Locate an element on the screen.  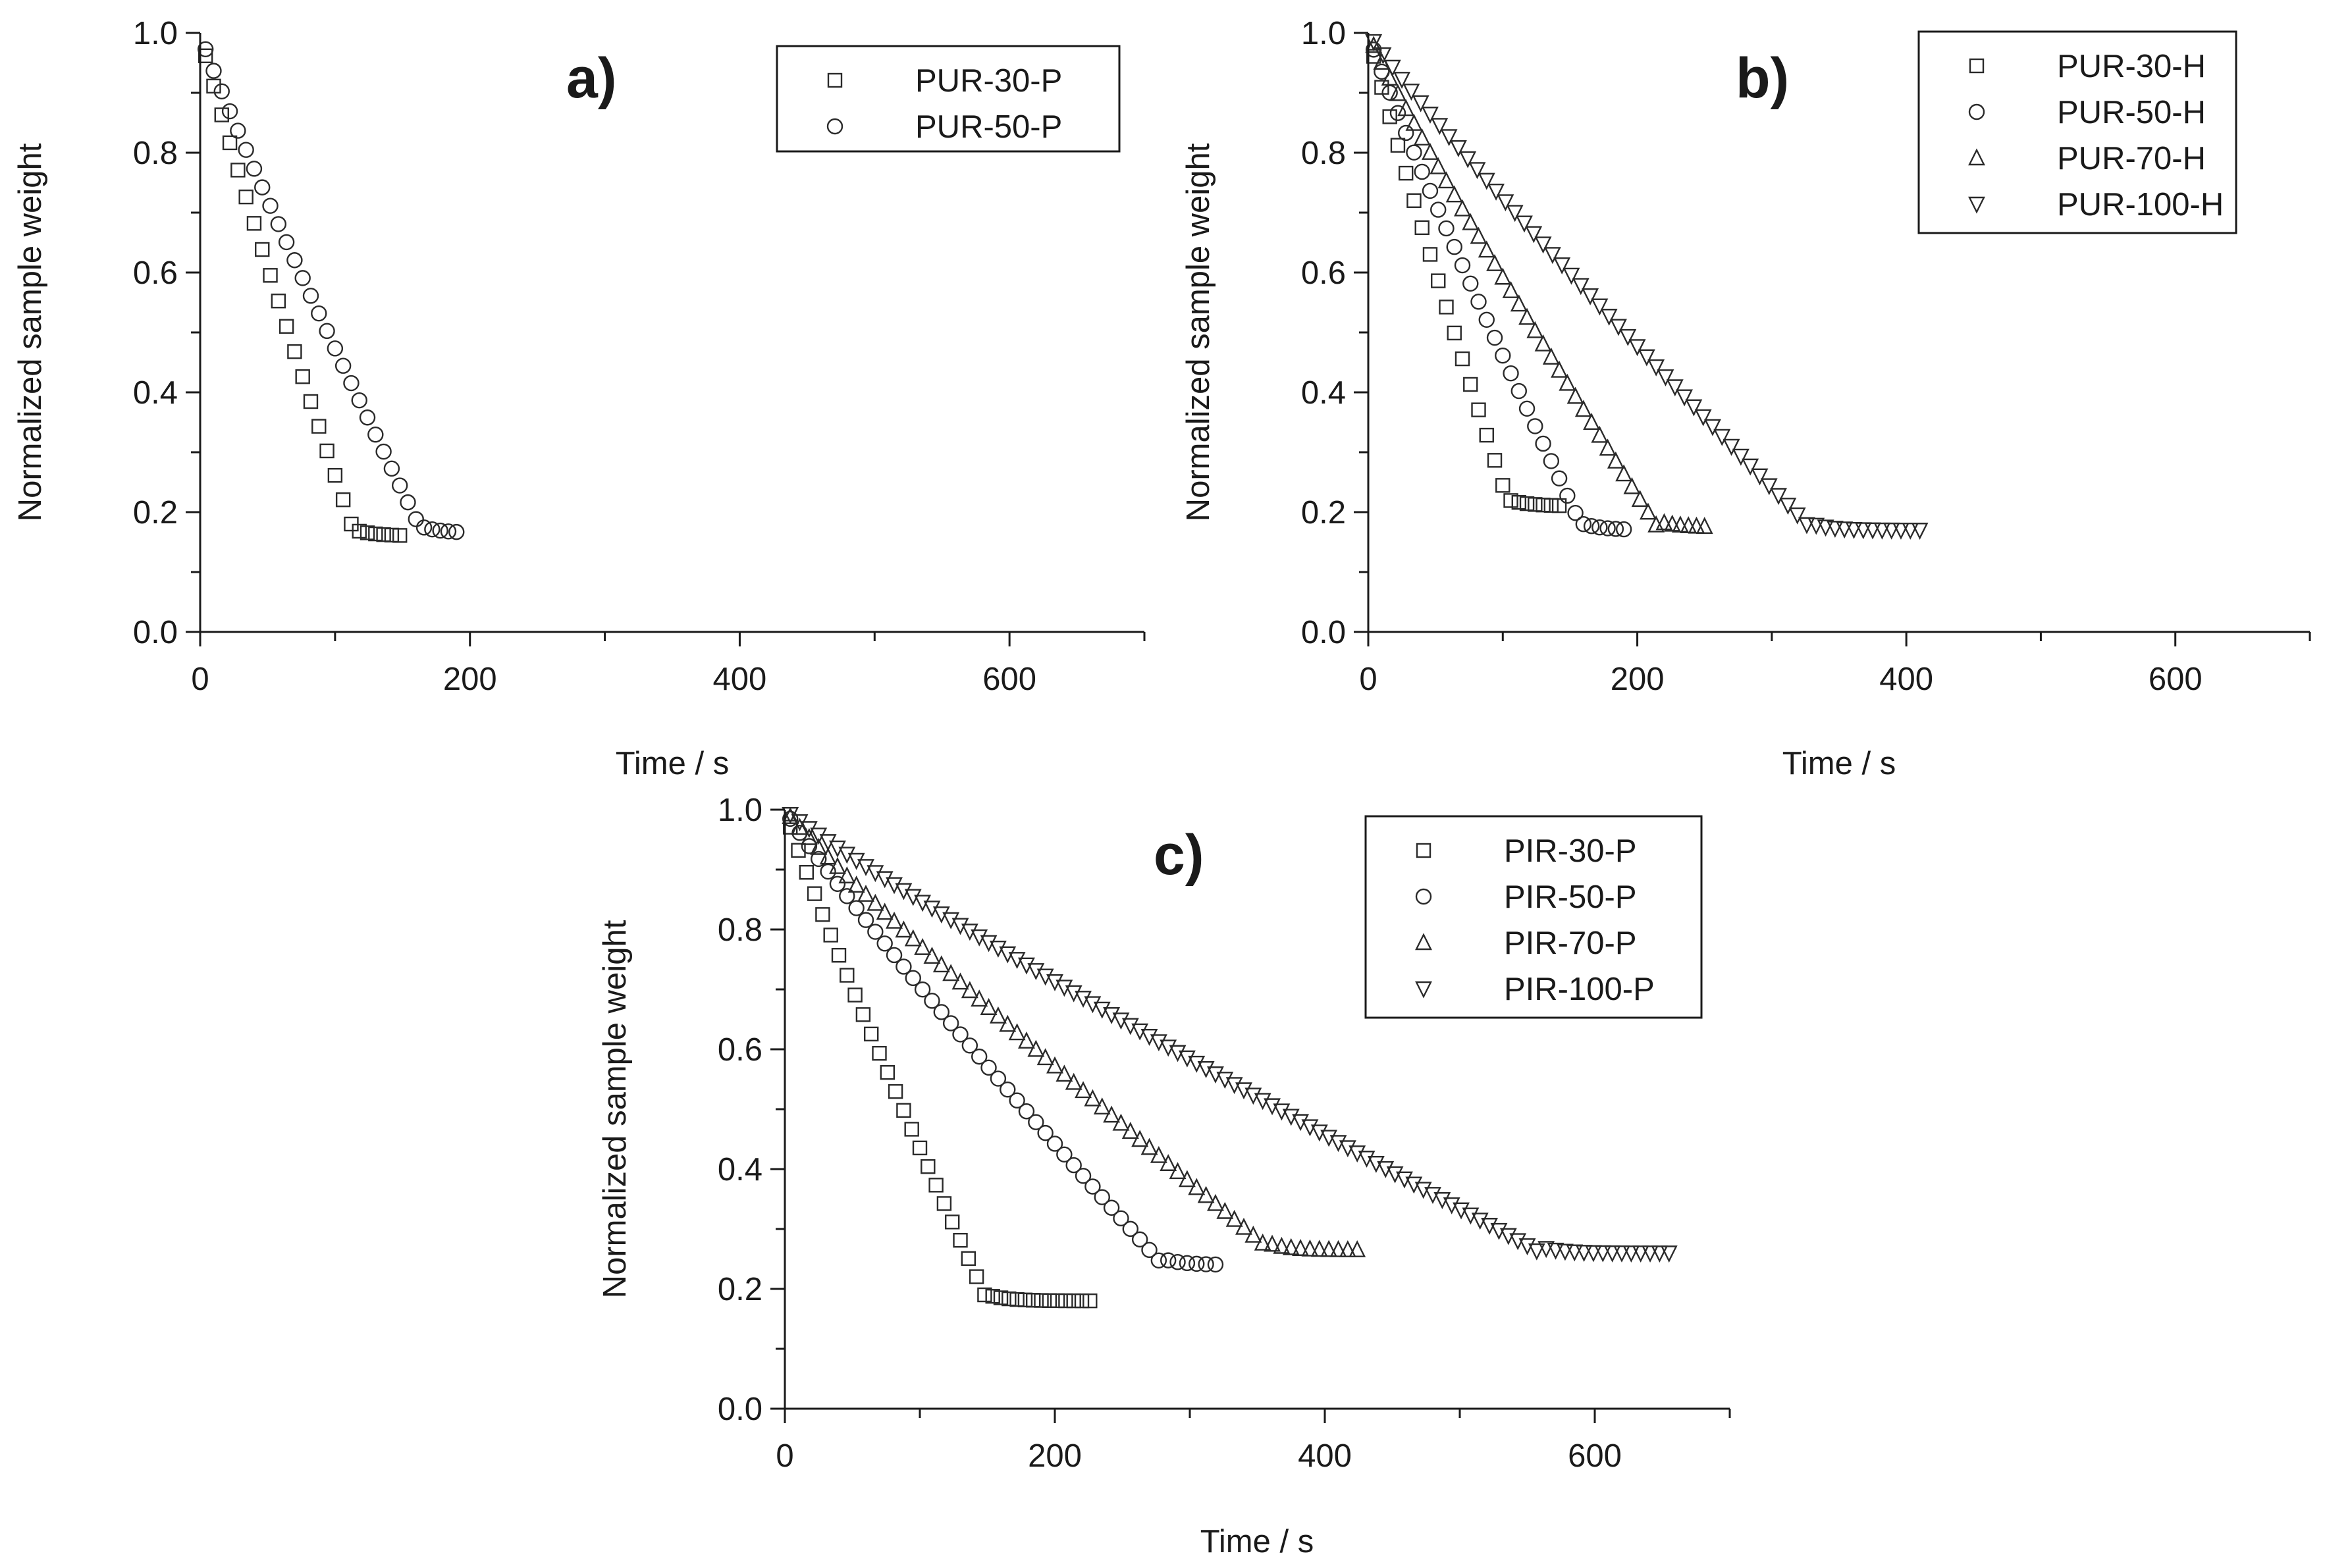
data-markers-a is located at coordinates (331, 292).